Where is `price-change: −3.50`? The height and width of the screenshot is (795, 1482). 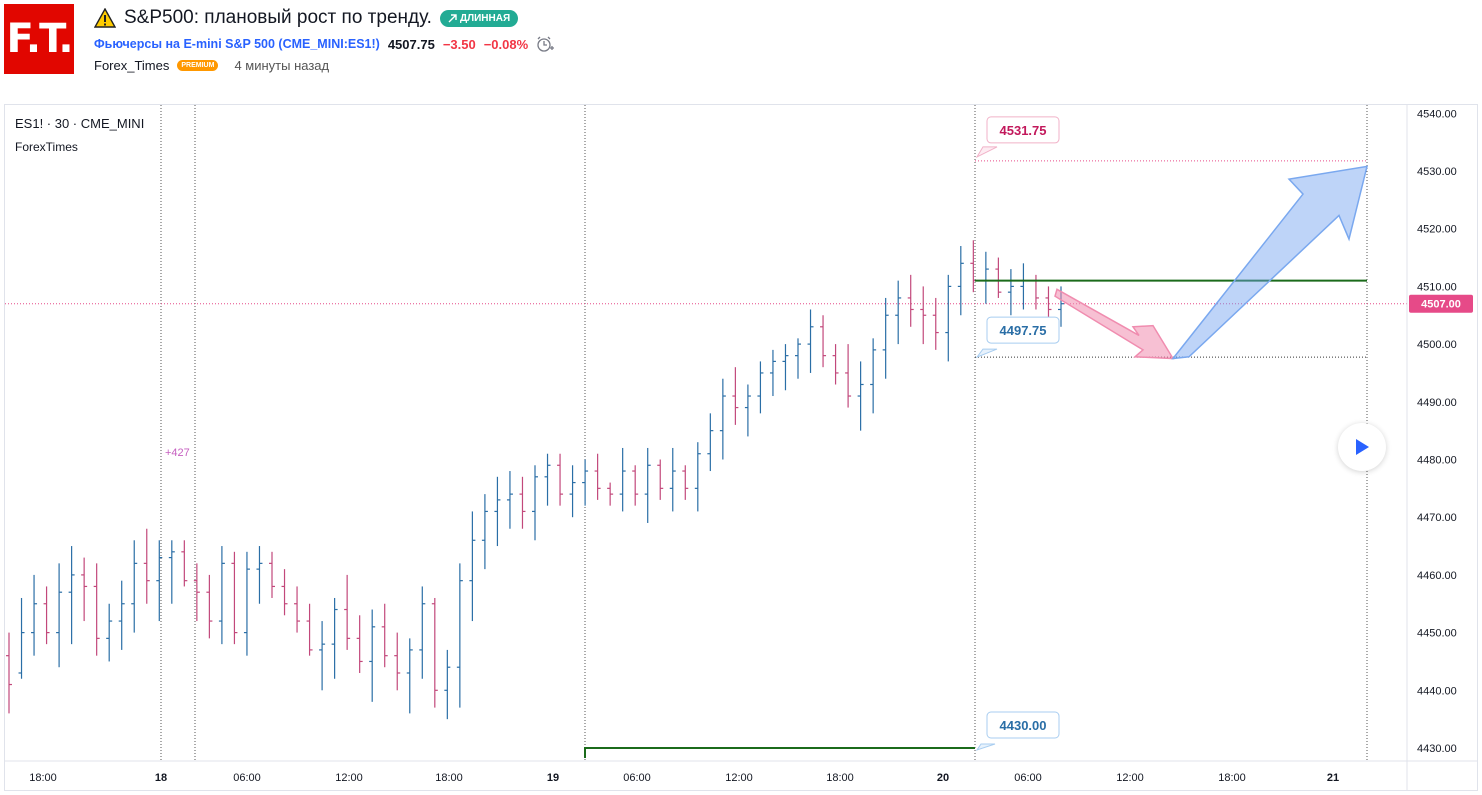
price-change: −3.50 is located at coordinates (459, 44).